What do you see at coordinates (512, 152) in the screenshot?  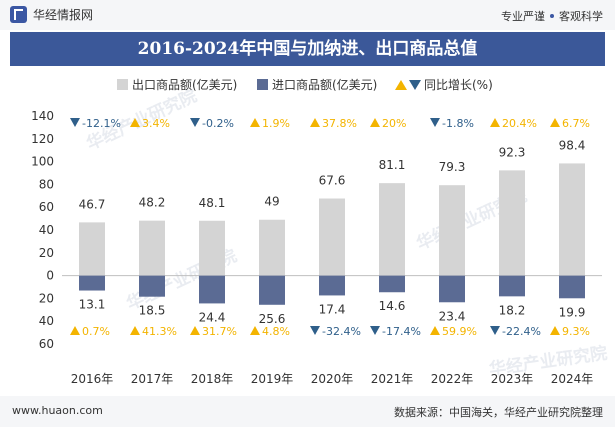 I see `export-value-label: 92.3` at bounding box center [512, 152].